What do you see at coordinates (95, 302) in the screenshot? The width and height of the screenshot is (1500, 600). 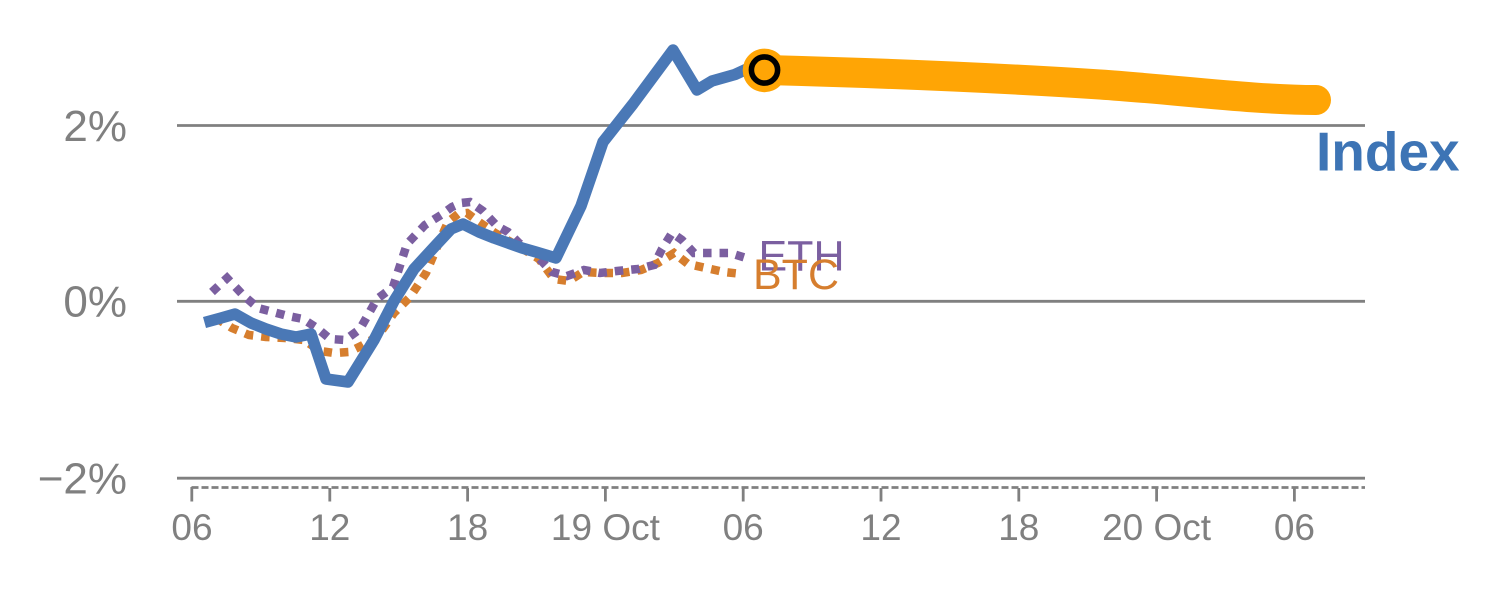 I see `svg-text: 0%` at bounding box center [95, 302].